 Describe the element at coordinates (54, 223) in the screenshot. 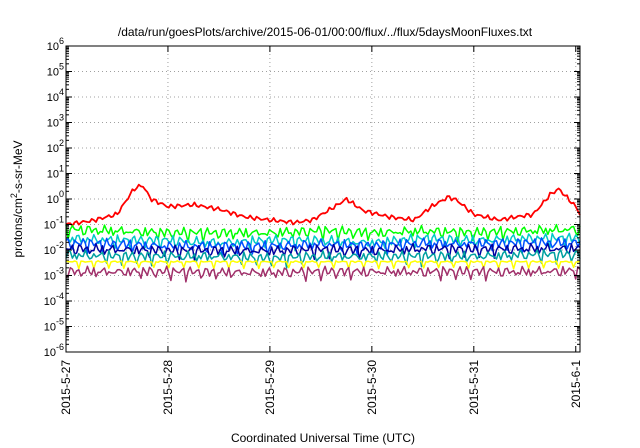

I see `y-tick-label: 10⁻¹` at that location.